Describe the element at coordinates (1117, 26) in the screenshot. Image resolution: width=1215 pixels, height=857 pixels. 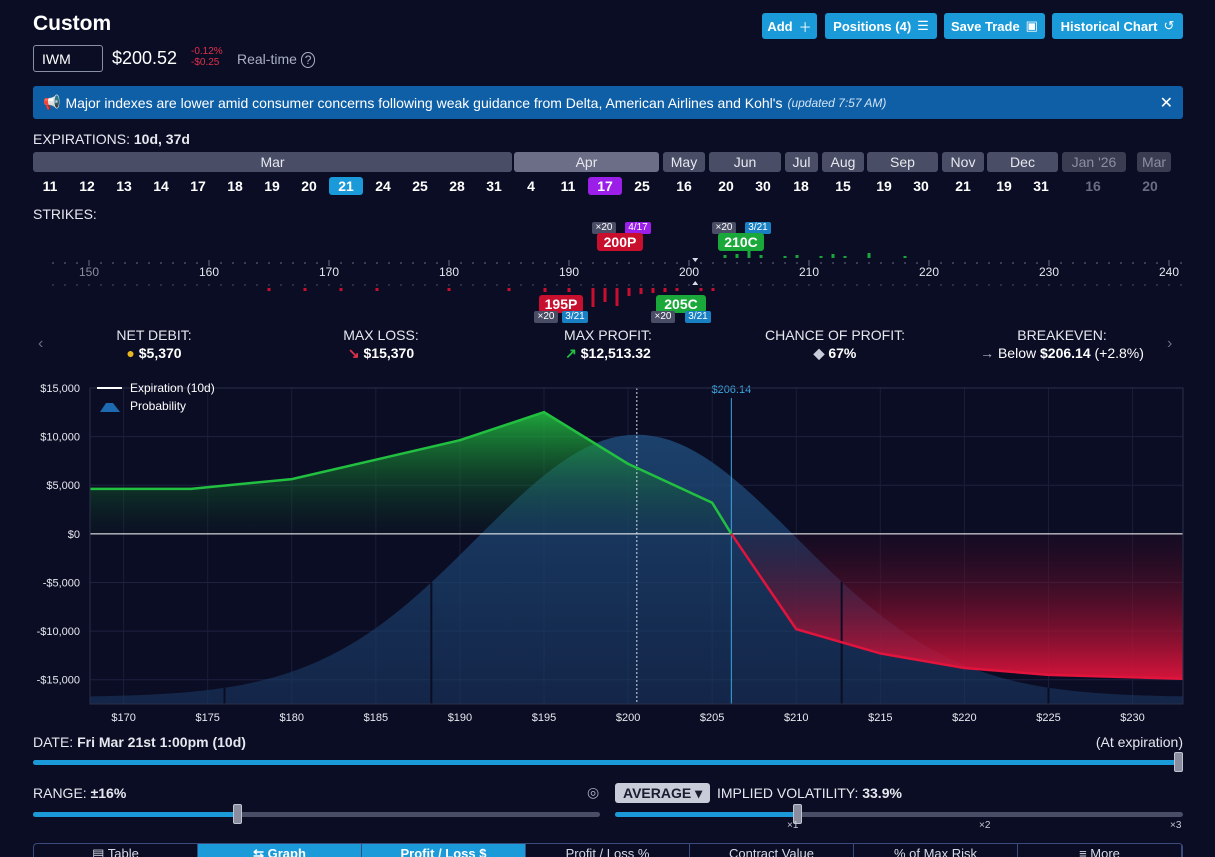
I see `historical-chart-button: Historical Chart ↺` at that location.